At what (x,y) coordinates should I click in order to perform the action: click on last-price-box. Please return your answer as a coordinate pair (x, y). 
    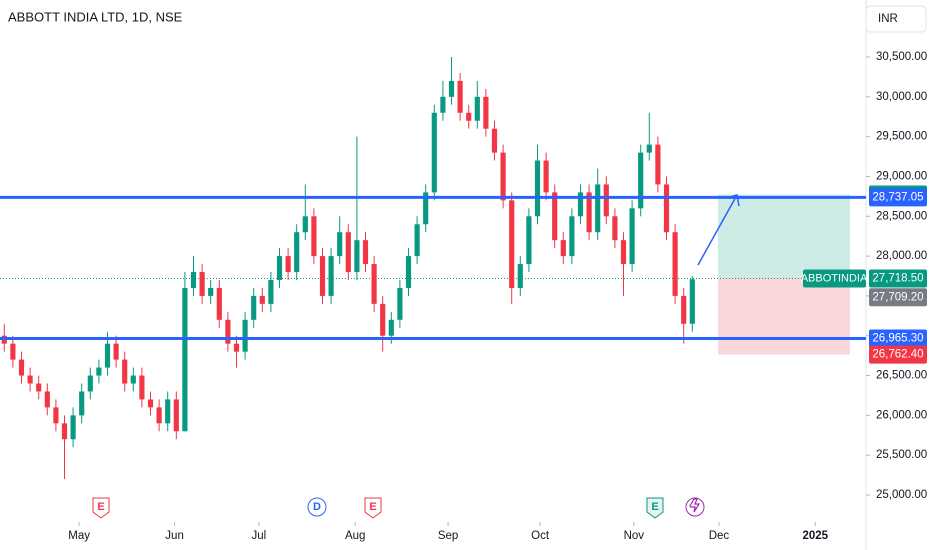
    Looking at the image, I should click on (898, 297).